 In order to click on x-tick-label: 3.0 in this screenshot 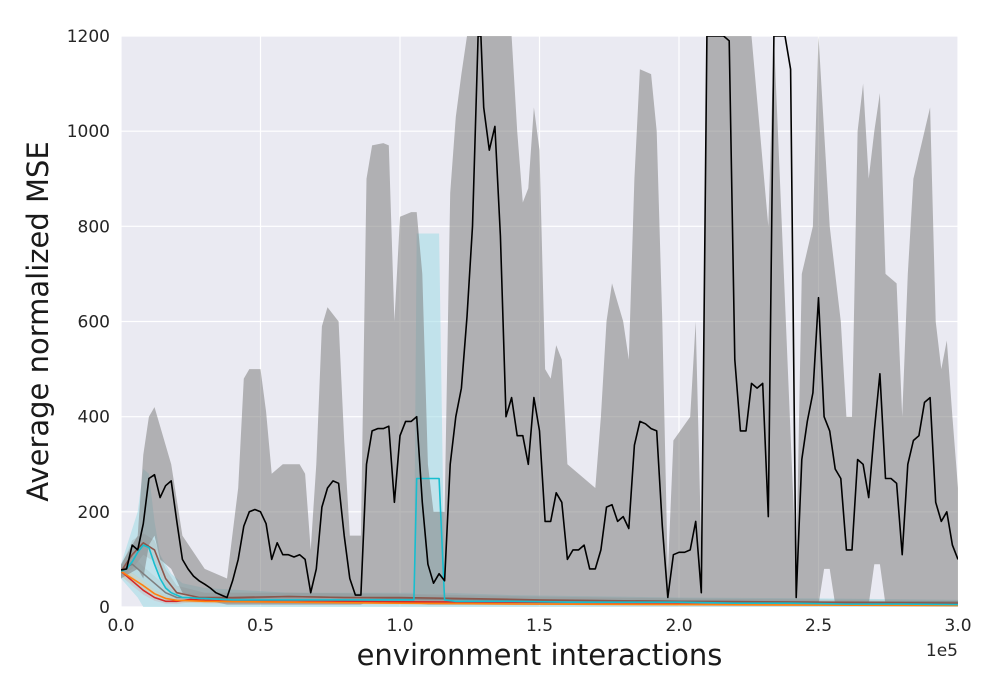, I will do `click(957, 626)`.